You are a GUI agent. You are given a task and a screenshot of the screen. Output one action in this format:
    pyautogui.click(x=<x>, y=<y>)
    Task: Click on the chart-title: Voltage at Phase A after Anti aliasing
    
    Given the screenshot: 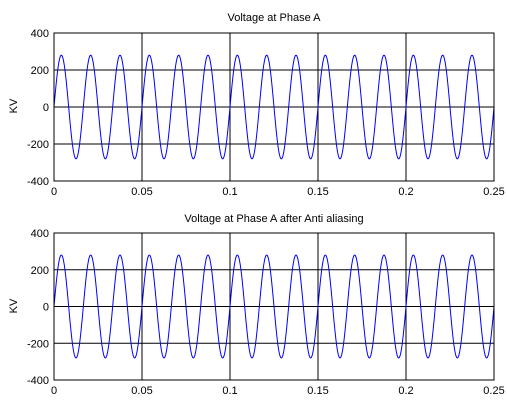 What is the action you would take?
    pyautogui.click(x=273, y=219)
    